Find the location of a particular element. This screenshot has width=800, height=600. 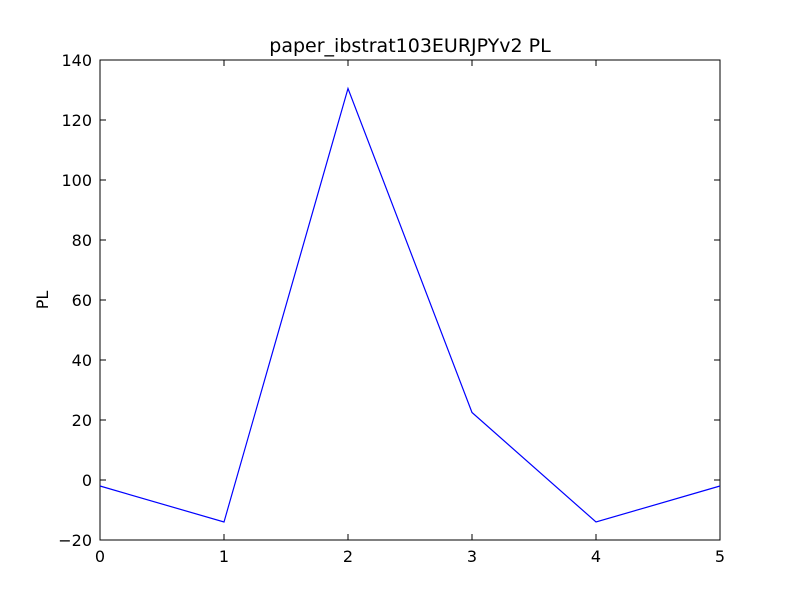

y-tick-label: 60 is located at coordinates (82, 300).